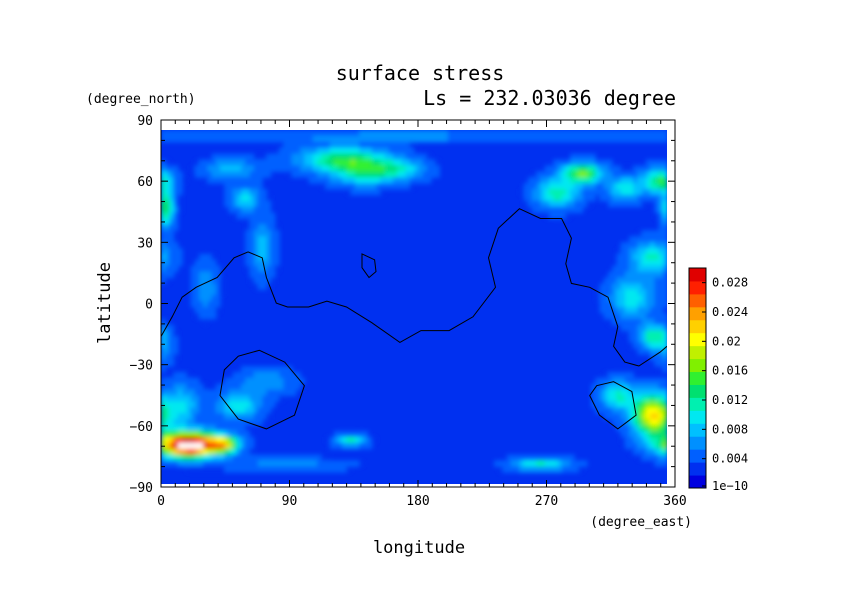  I want to click on y-tick-label: −30, so click(141, 366).